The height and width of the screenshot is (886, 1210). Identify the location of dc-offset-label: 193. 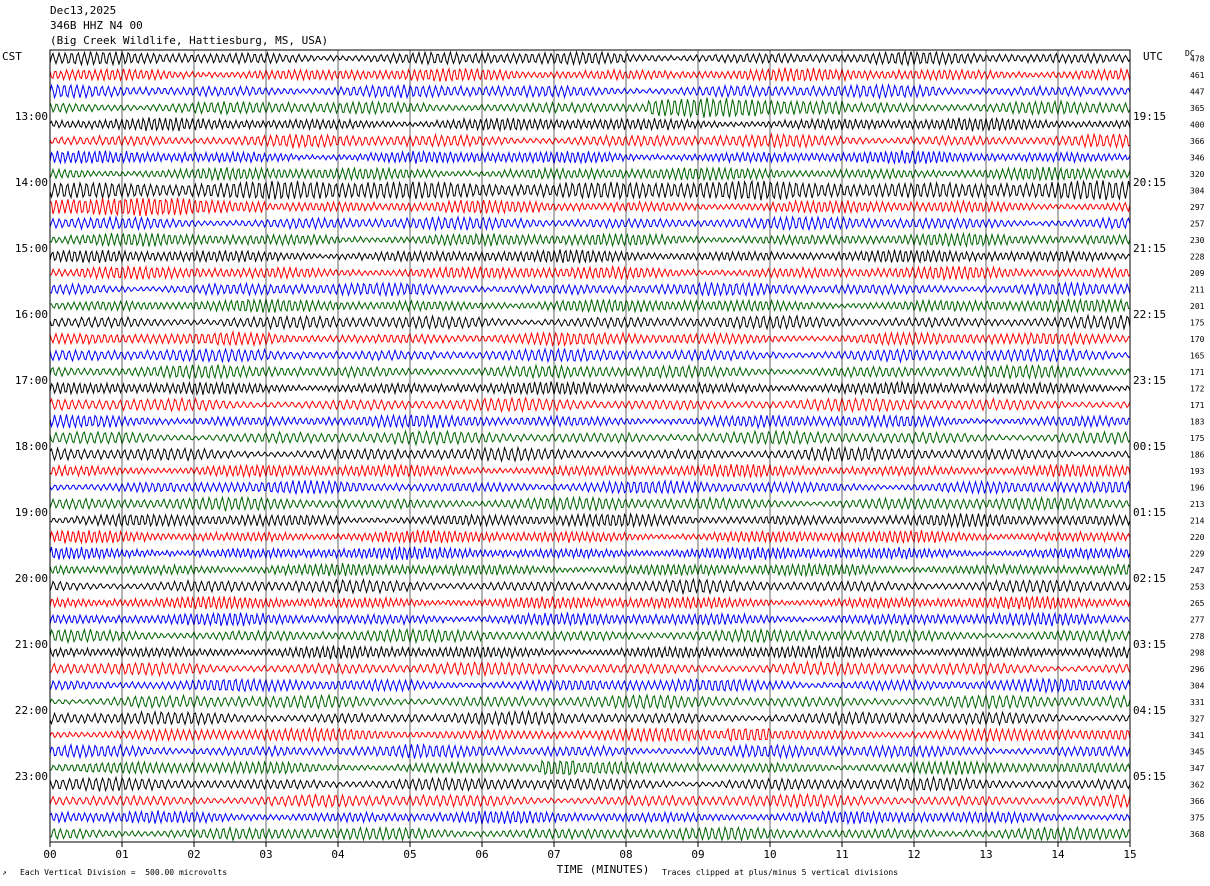
(1197, 471).